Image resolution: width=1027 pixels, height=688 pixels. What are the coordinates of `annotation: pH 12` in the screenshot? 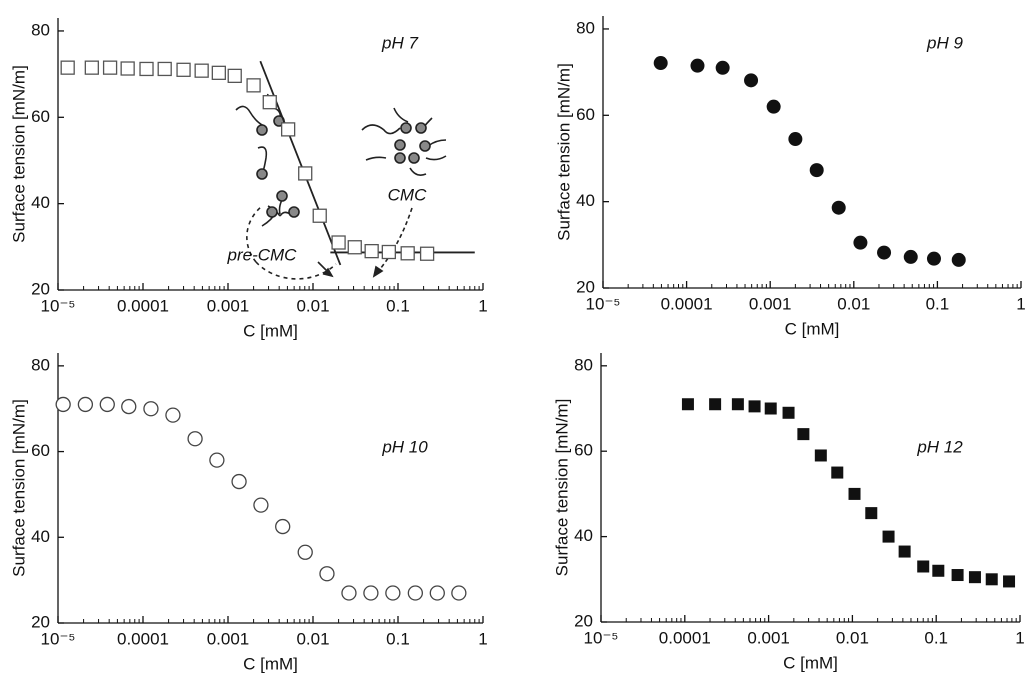 It's located at (939, 446).